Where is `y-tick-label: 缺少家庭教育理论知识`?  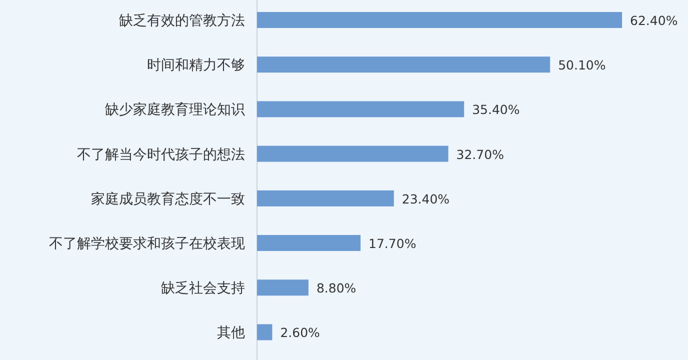 y-tick-label: 缺少家庭教育理论知识 is located at coordinates (175, 109).